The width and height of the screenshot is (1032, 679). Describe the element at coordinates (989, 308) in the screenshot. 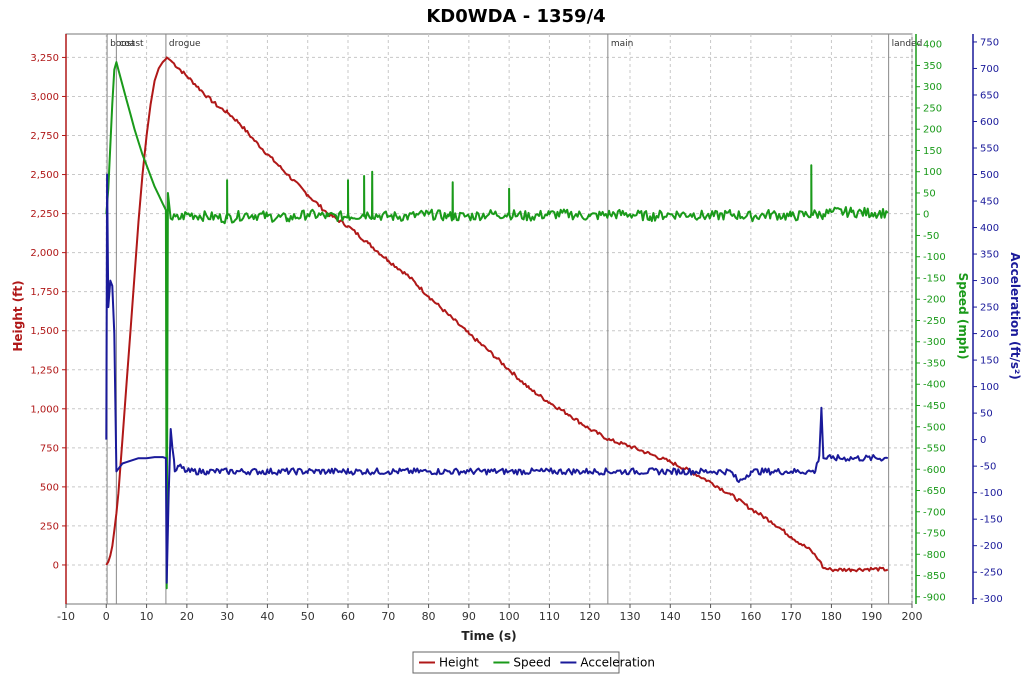

I see `acceleration-tick-label: 250` at that location.